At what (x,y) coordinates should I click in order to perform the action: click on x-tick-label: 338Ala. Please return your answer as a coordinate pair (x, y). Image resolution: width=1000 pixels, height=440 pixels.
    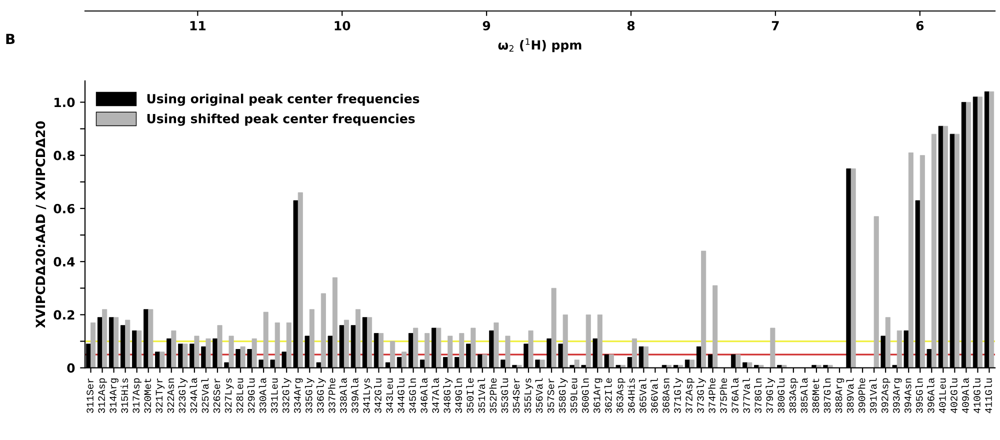
    Looking at the image, I should click on (343, 395).